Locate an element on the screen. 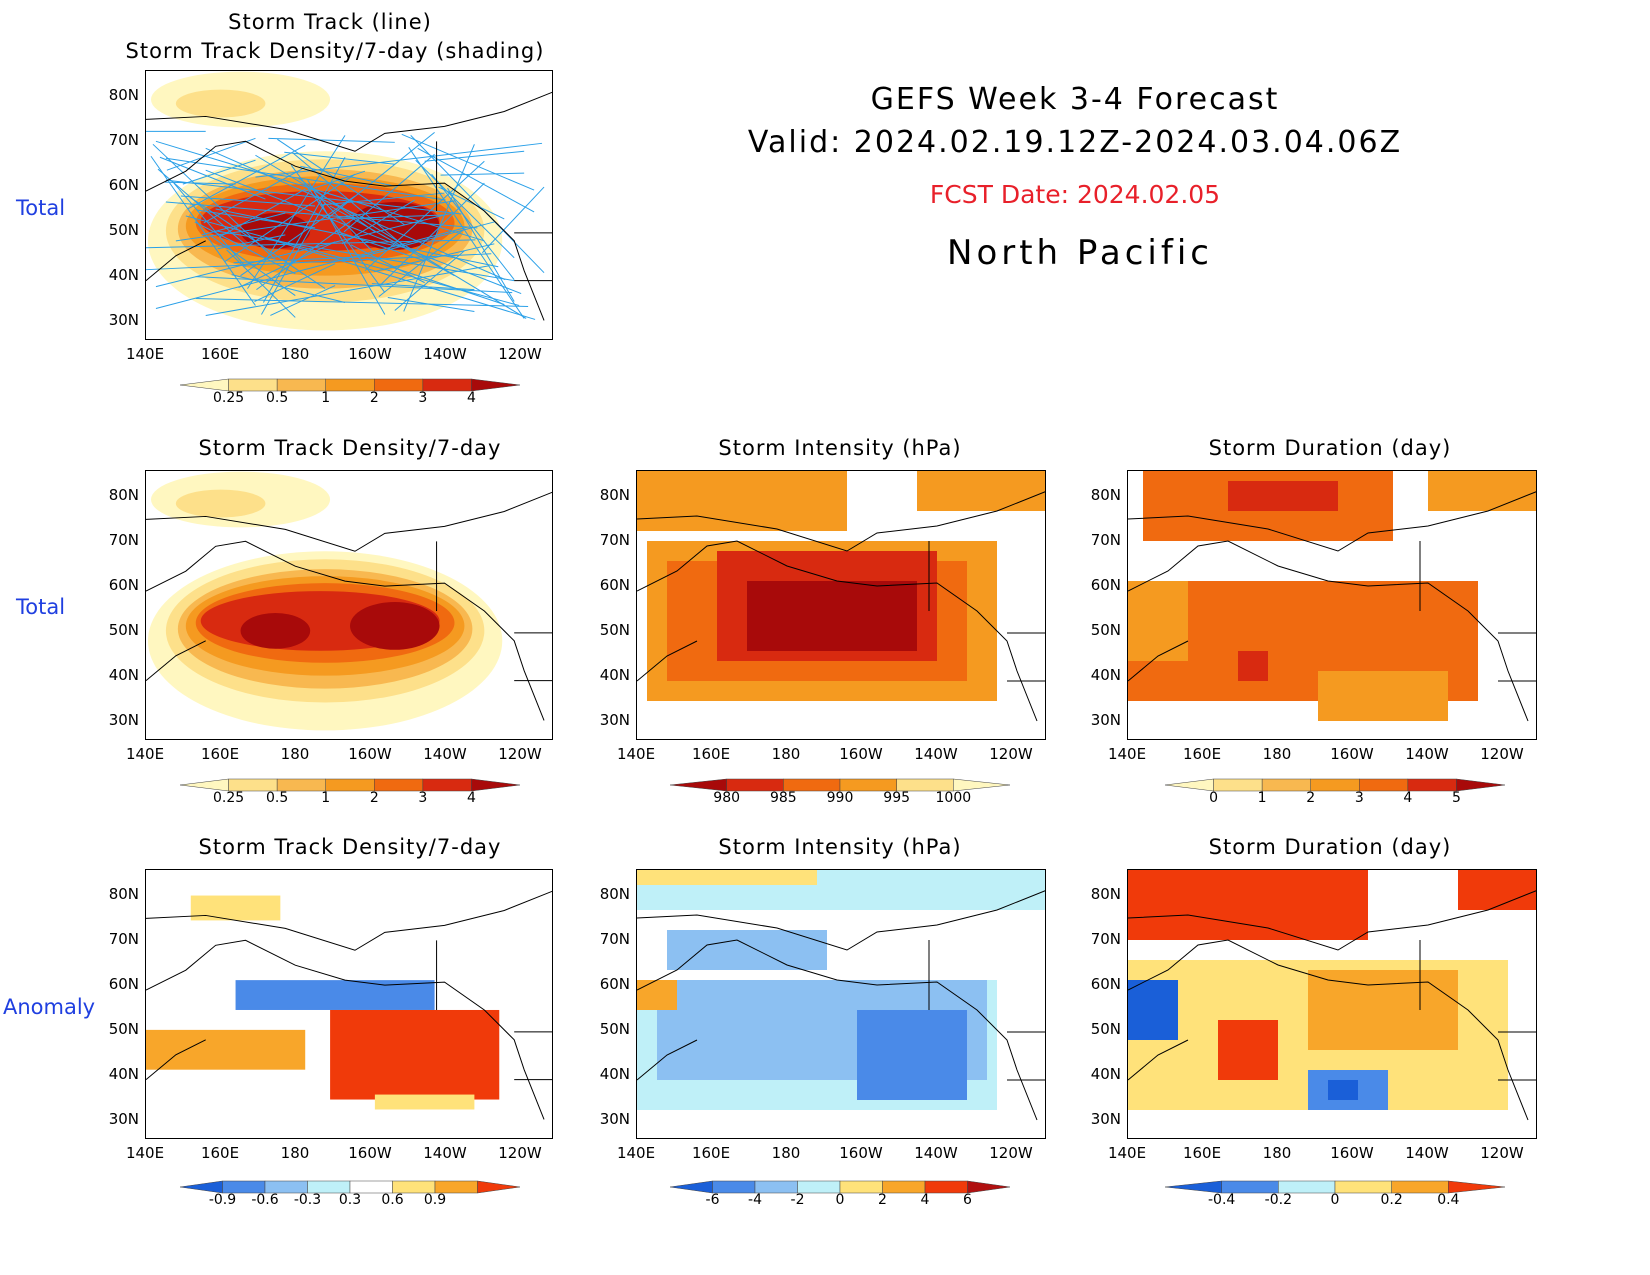 Image resolution: width=1650 pixels, height=1275 pixels. colorbar-label: 1000 is located at coordinates (953, 798).